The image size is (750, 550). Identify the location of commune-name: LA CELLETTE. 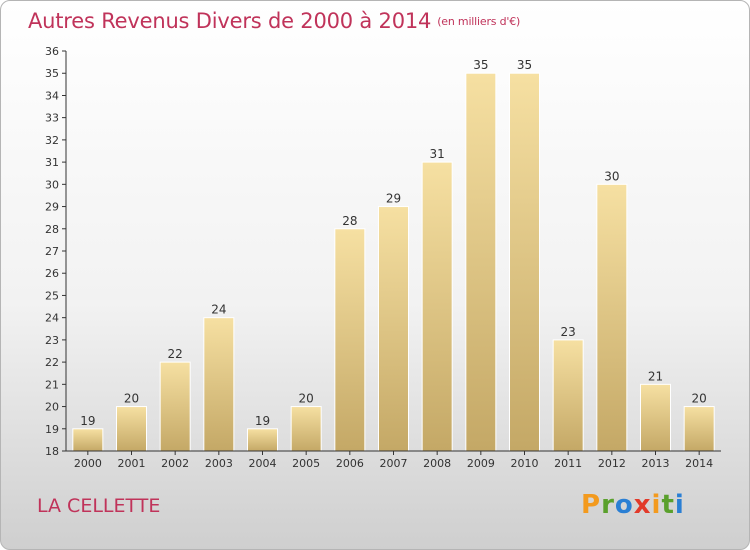
(99, 506).